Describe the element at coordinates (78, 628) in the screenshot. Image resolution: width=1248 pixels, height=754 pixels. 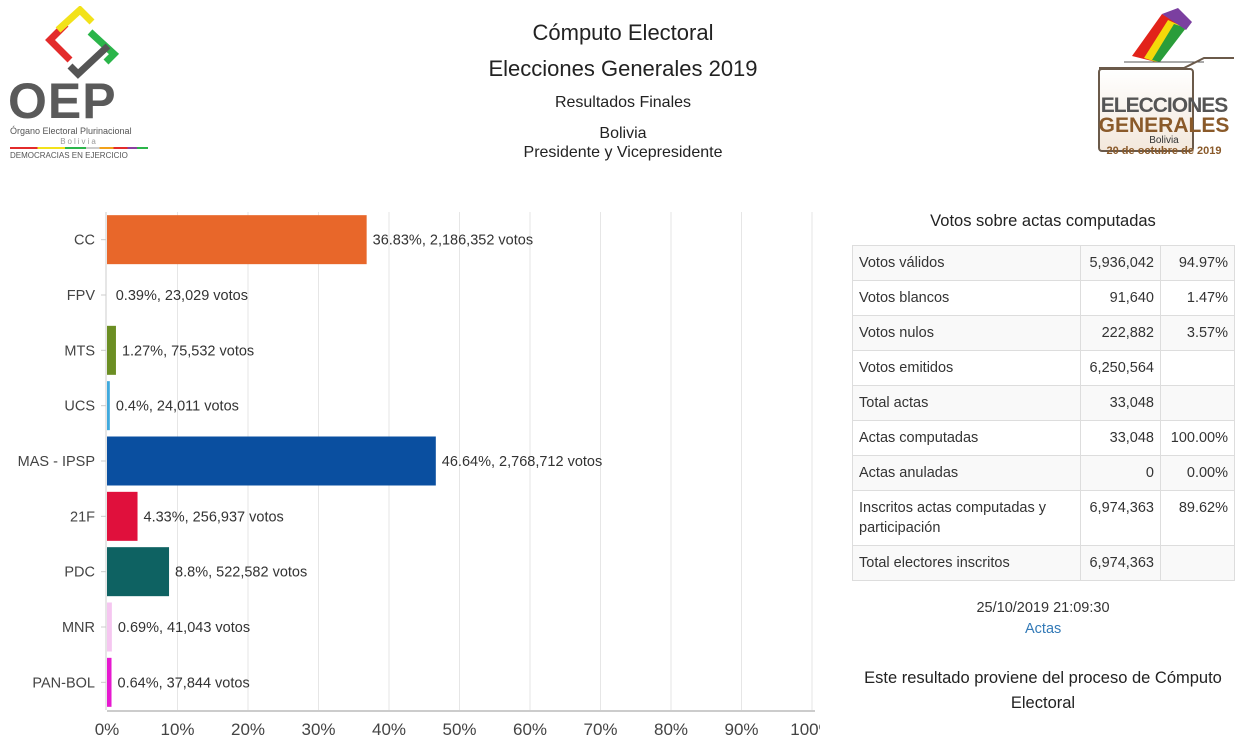
I see `category-label: MNR` at that location.